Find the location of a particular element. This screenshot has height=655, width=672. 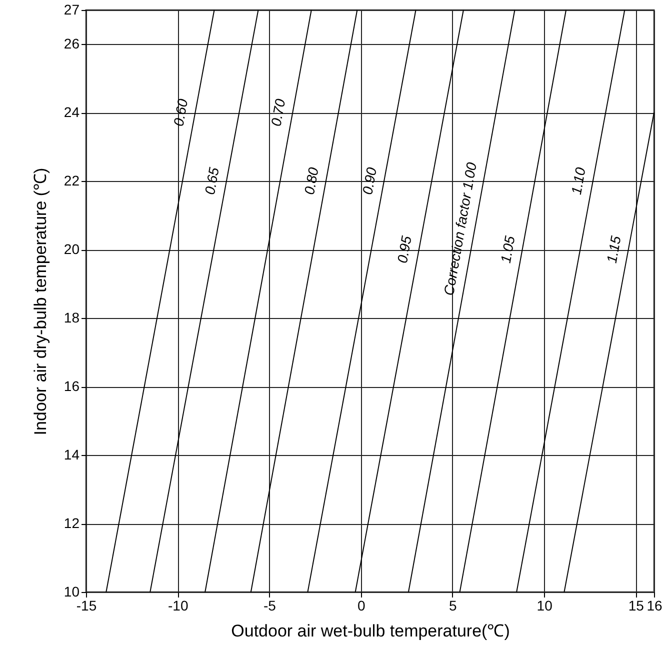

y-tick-label: 16 is located at coordinates (72, 386).